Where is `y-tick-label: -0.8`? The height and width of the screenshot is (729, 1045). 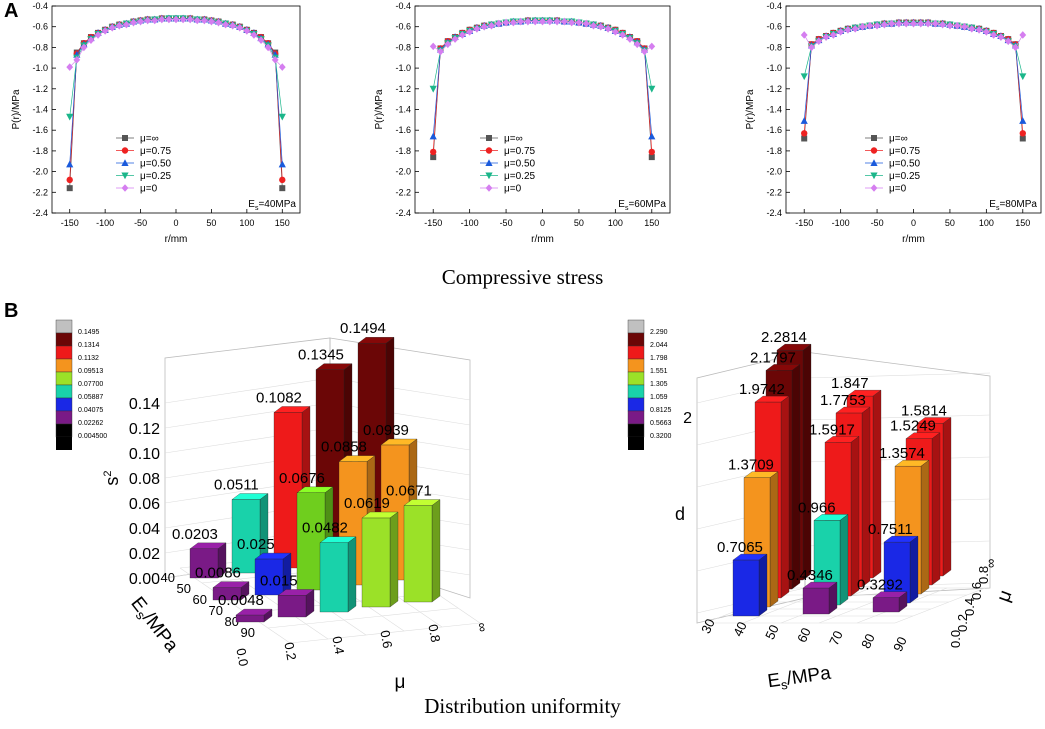
y-tick-label: -0.8 is located at coordinates (774, 47).